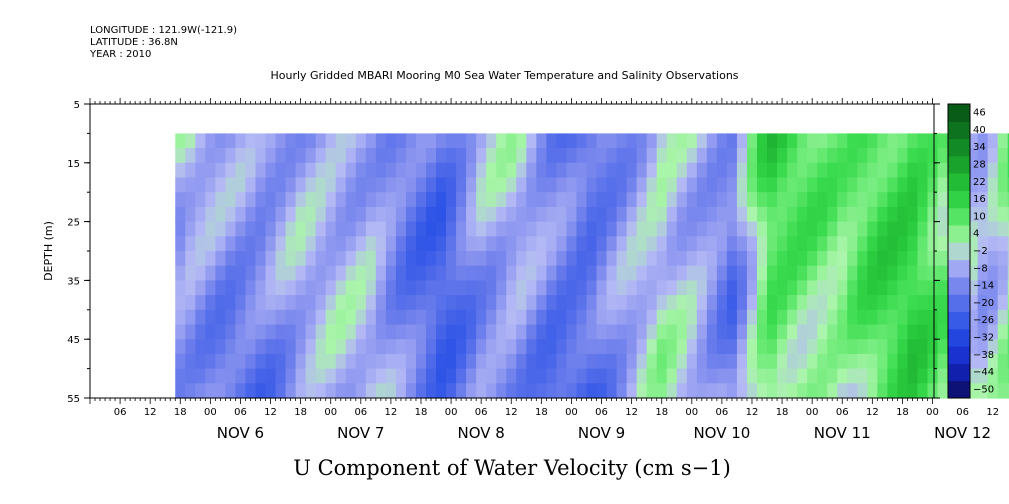 The height and width of the screenshot is (504, 1009). I want to click on colorbar-label: −50, so click(983, 389).